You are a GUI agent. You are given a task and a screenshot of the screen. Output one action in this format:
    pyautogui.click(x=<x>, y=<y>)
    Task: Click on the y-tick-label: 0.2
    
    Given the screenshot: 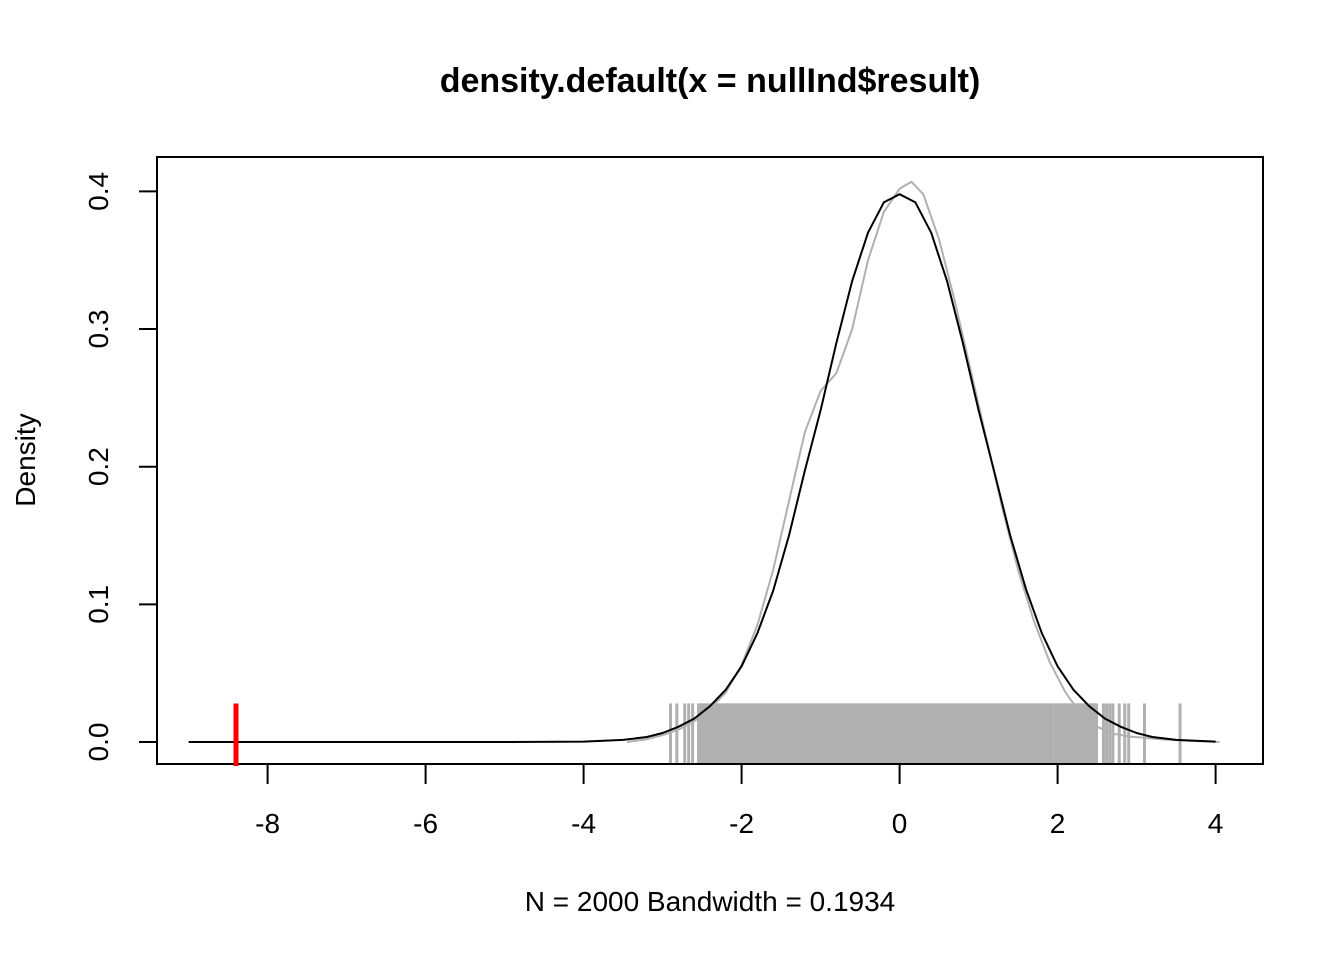 What is the action you would take?
    pyautogui.click(x=98, y=466)
    